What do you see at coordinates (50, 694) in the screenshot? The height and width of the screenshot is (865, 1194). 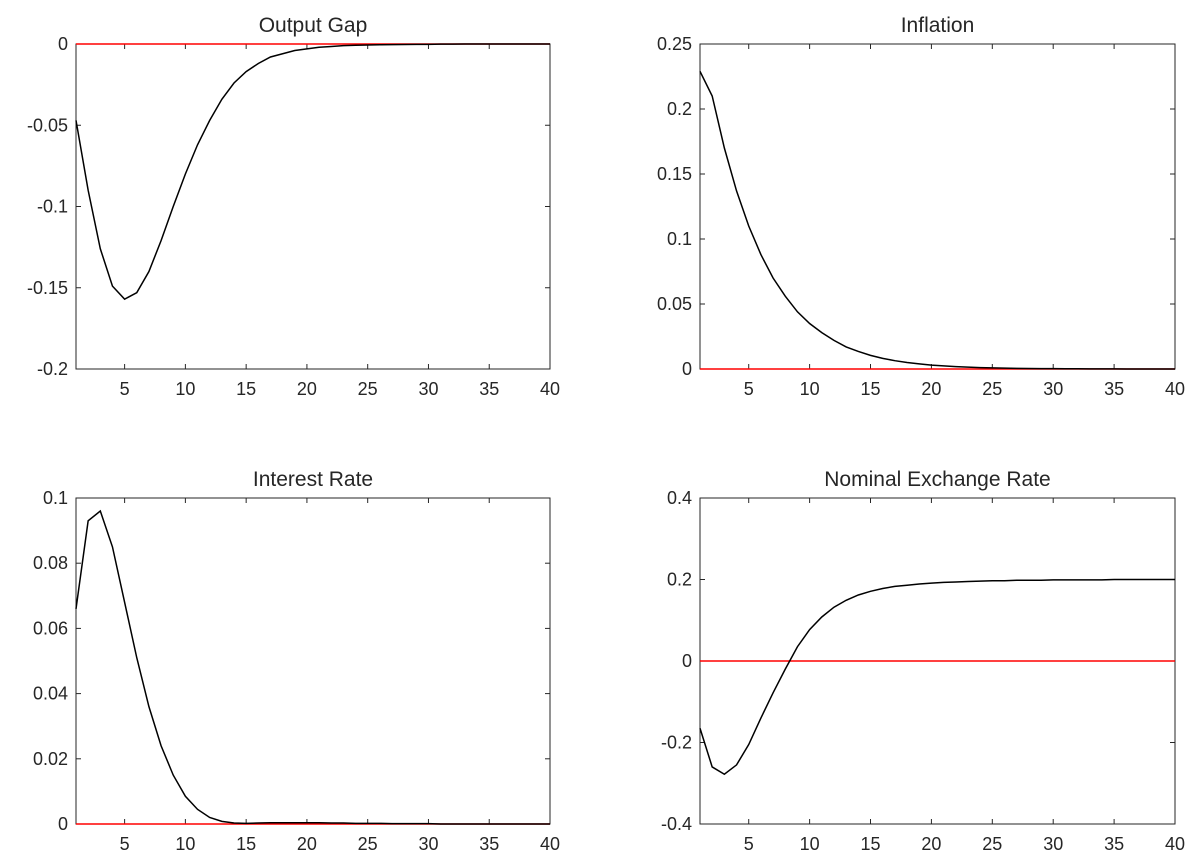 I see `y-tick-label: 0.04` at bounding box center [50, 694].